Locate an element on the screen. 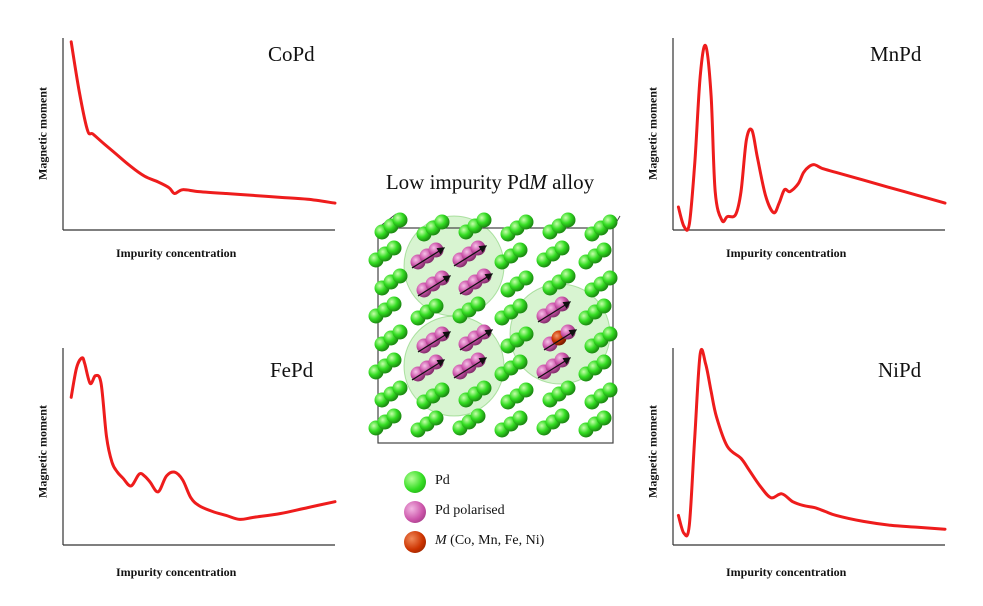 This screenshot has height=606, width=983. title-italic: M is located at coordinates (538, 182).